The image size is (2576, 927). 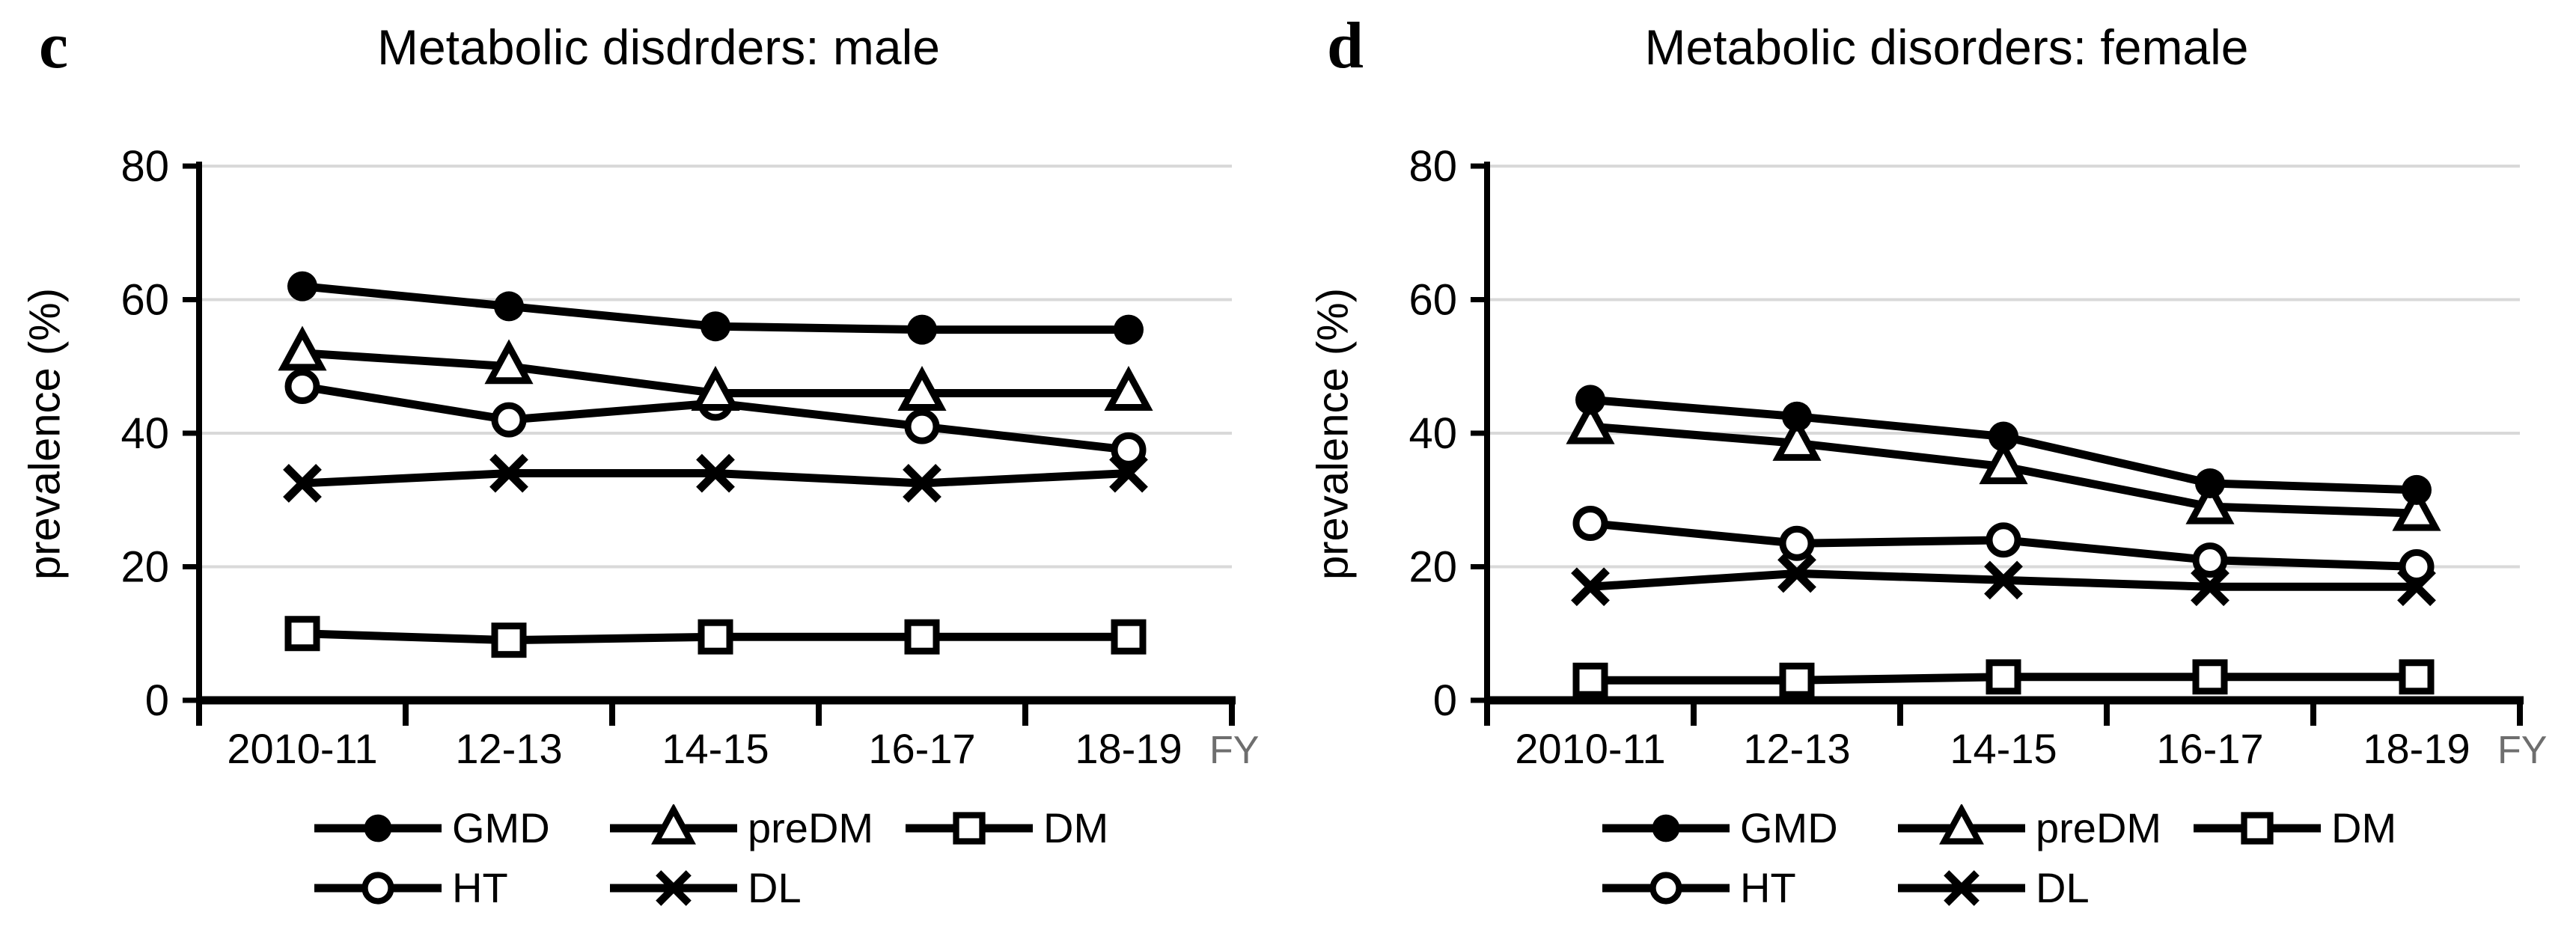 What do you see at coordinates (54, 46) in the screenshot?
I see `panel-label: c` at bounding box center [54, 46].